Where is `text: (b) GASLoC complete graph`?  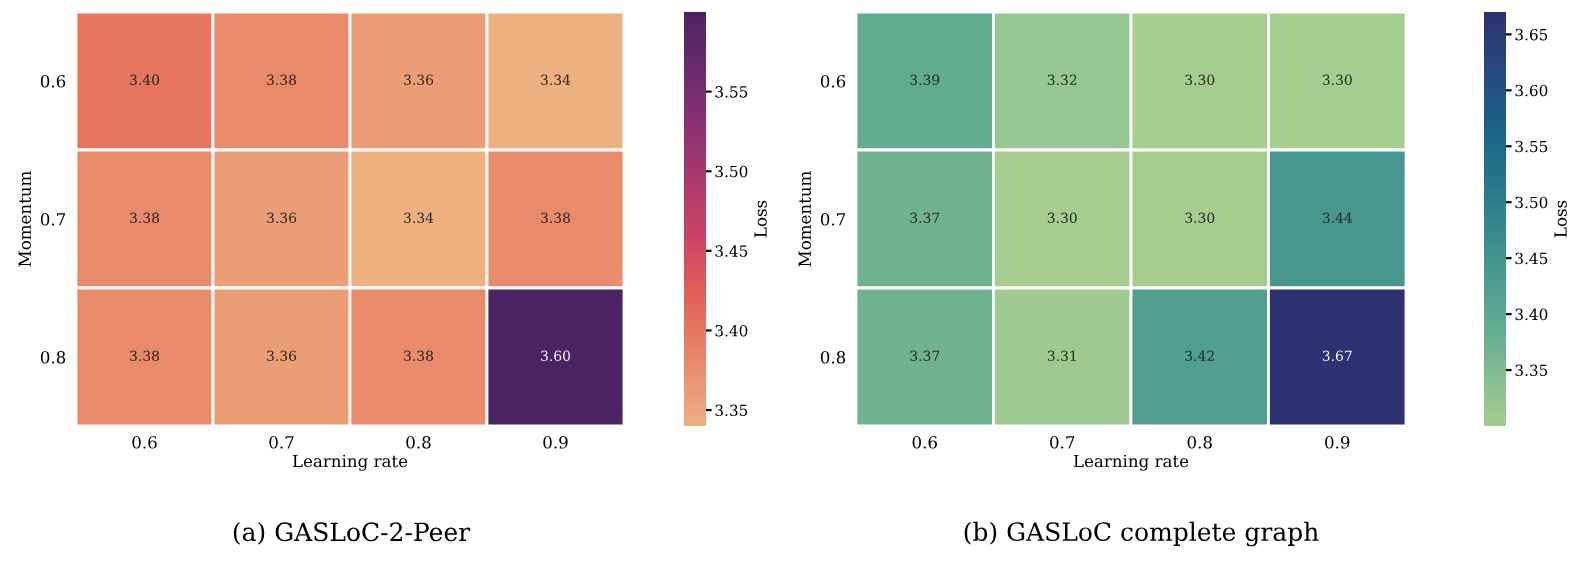 text: (b) GASLoC complete graph is located at coordinates (1141, 534).